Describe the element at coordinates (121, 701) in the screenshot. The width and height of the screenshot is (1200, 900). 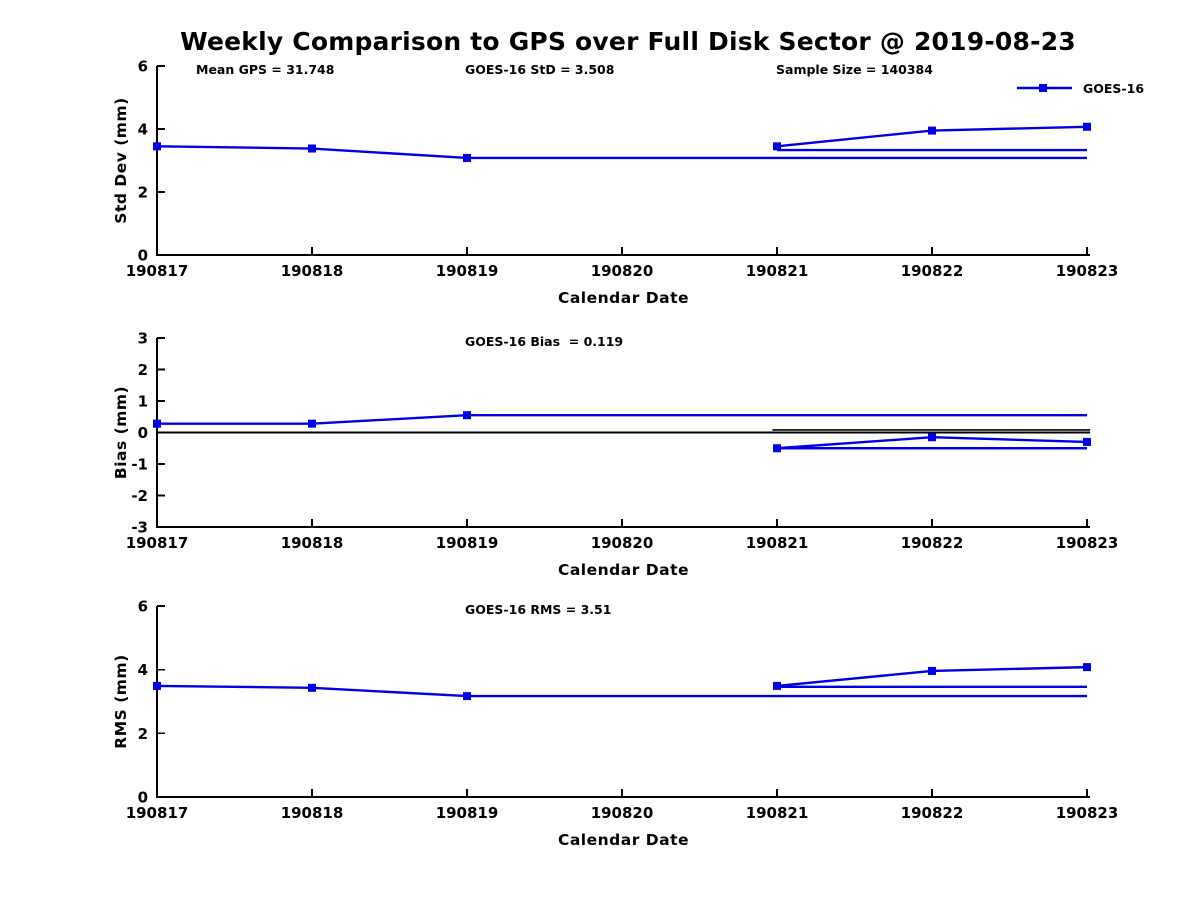
I see `y-axis-label: RMS (mm)` at that location.